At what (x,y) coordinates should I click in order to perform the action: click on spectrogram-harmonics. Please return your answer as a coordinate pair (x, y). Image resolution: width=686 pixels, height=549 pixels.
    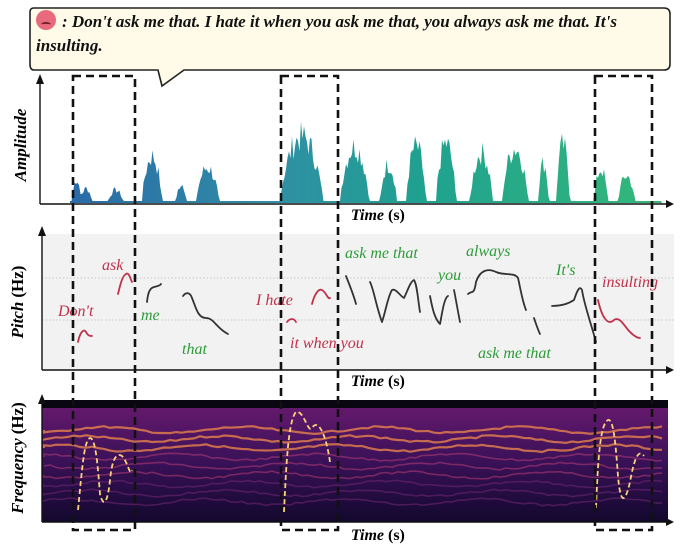
    Looking at the image, I should click on (352, 466).